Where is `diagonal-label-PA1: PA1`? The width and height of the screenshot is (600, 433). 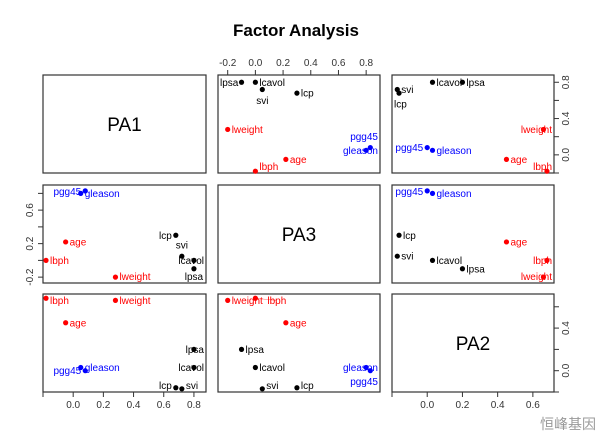
diagonal-label-PA1: PA1 is located at coordinates (124, 125).